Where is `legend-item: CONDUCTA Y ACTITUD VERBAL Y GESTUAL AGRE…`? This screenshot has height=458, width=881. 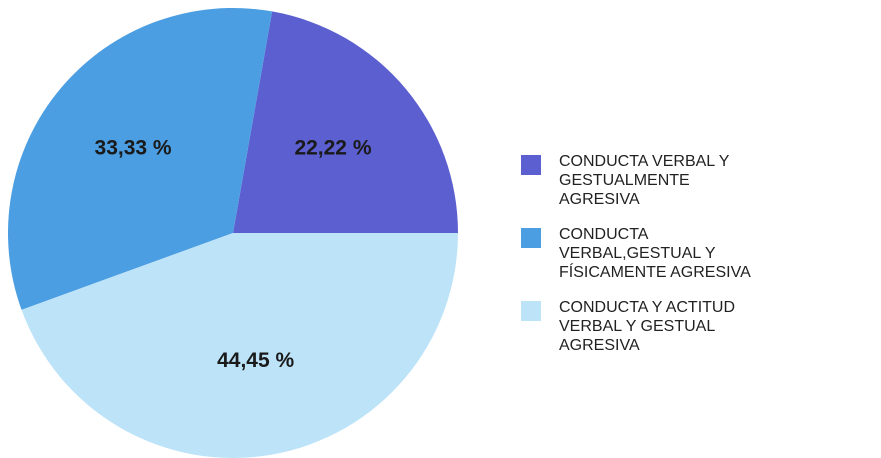
legend-item: CONDUCTA Y ACTITUD VERBAL Y GESTUAL AGRE… is located at coordinates (650, 326).